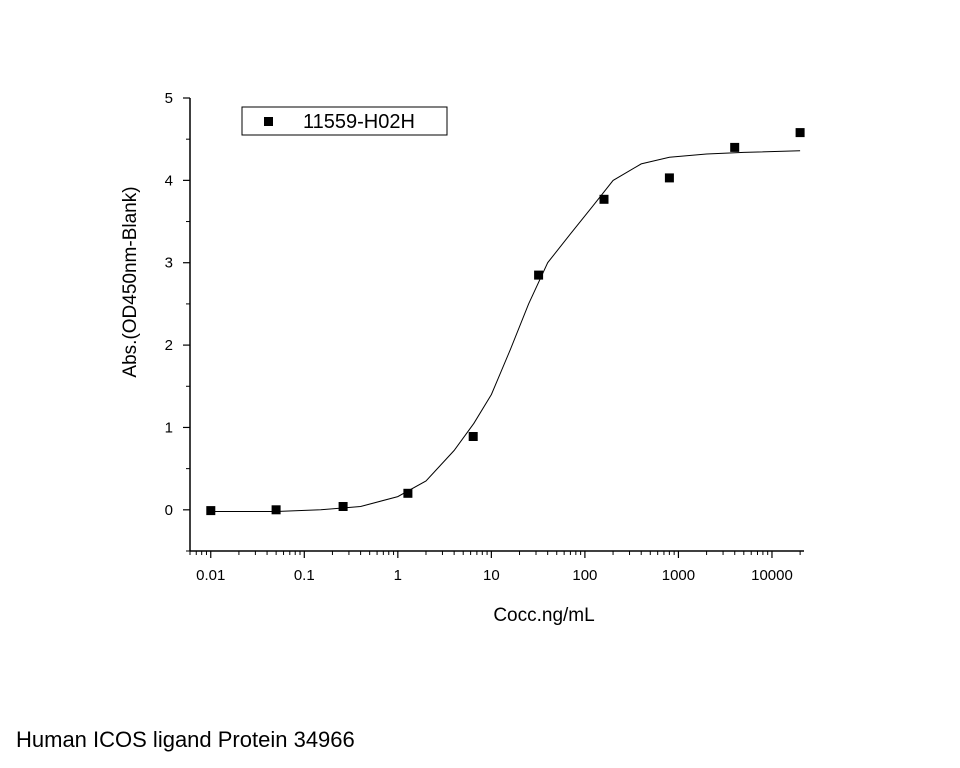 Image resolution: width=960 pixels, height=768 pixels. I want to click on y-tick-label: 1, so click(169, 427).